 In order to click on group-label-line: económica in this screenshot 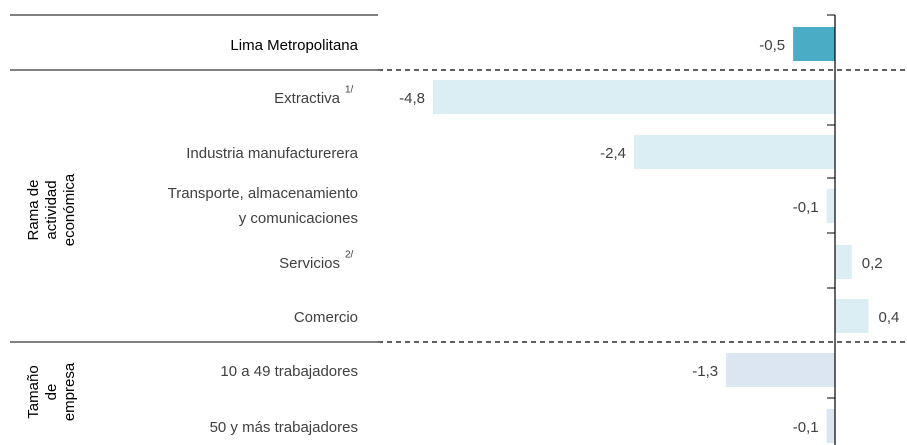, I will do `click(69, 209)`.